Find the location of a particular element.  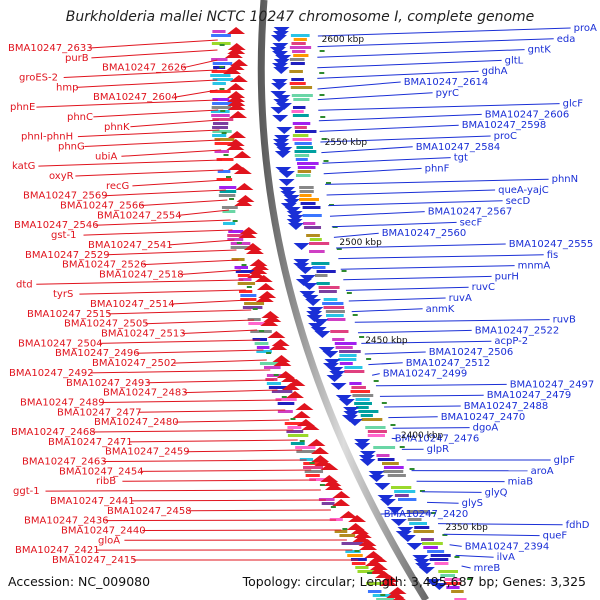

forward-gene-label: BMA10247_2506 is located at coordinates (471, 352).